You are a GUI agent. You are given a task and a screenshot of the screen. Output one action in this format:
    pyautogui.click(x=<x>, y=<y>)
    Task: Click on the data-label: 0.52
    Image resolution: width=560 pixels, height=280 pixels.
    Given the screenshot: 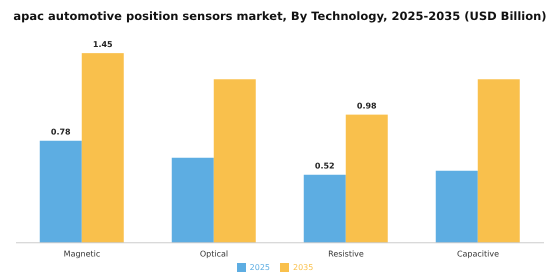 What is the action you would take?
    pyautogui.click(x=324, y=166)
    